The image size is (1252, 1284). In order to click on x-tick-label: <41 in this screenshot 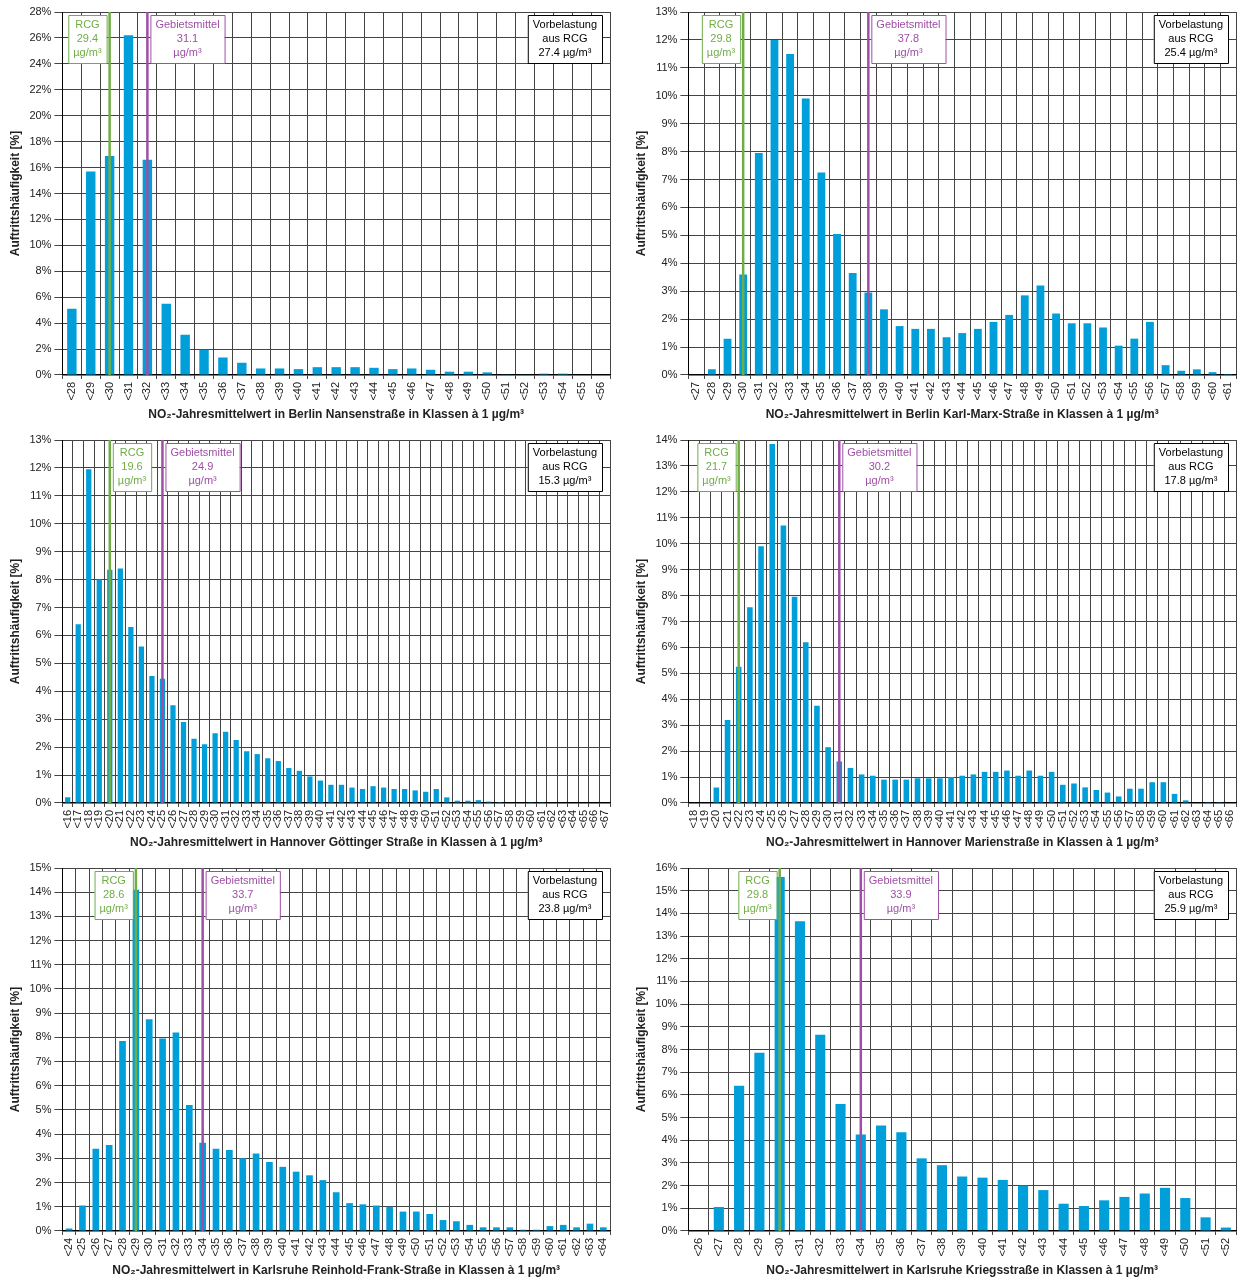, I will do `click(950, 819)`.